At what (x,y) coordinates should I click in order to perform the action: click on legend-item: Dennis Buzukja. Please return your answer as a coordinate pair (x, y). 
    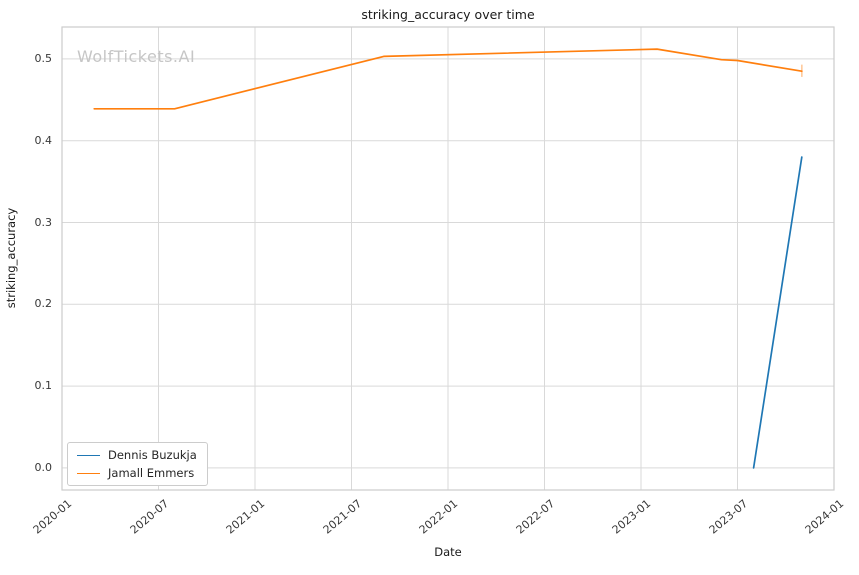
    Looking at the image, I should click on (137, 455).